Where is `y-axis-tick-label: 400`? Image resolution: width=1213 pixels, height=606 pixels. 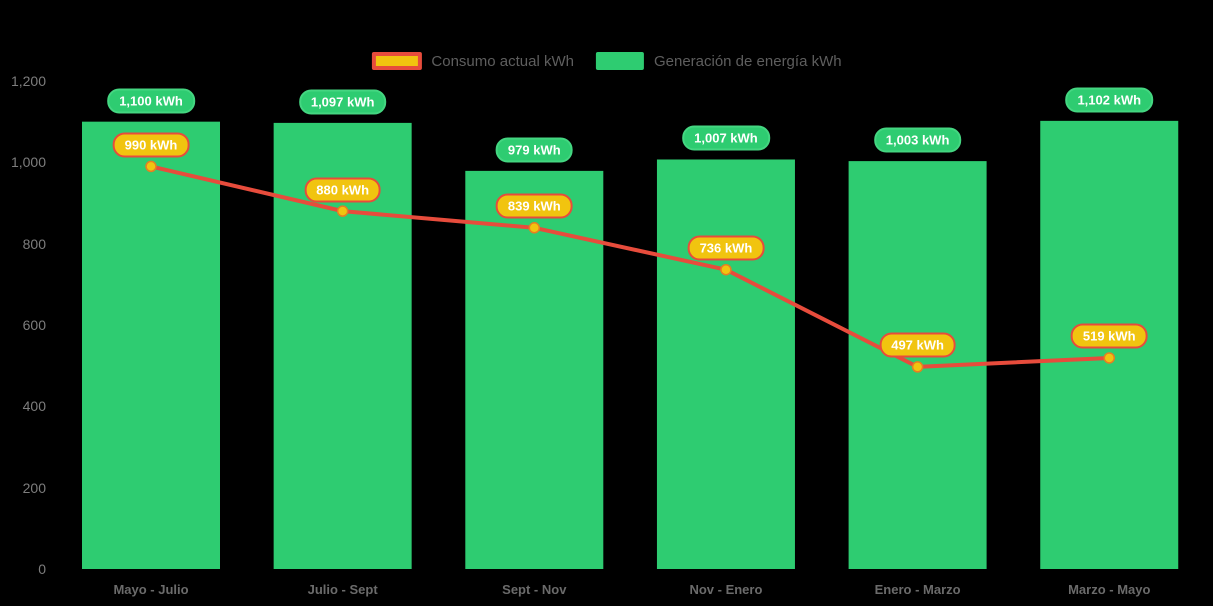
y-axis-tick-label: 400 is located at coordinates (34, 406).